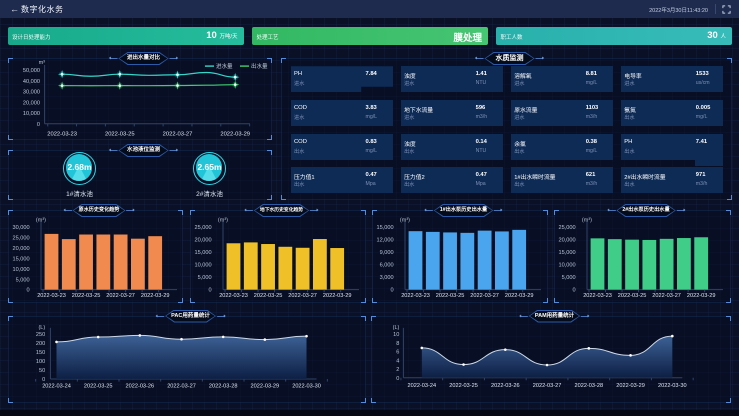 This screenshot has width=739, height=416. Describe the element at coordinates (397, 370) in the screenshot. I see `svg-text: 2` at that location.